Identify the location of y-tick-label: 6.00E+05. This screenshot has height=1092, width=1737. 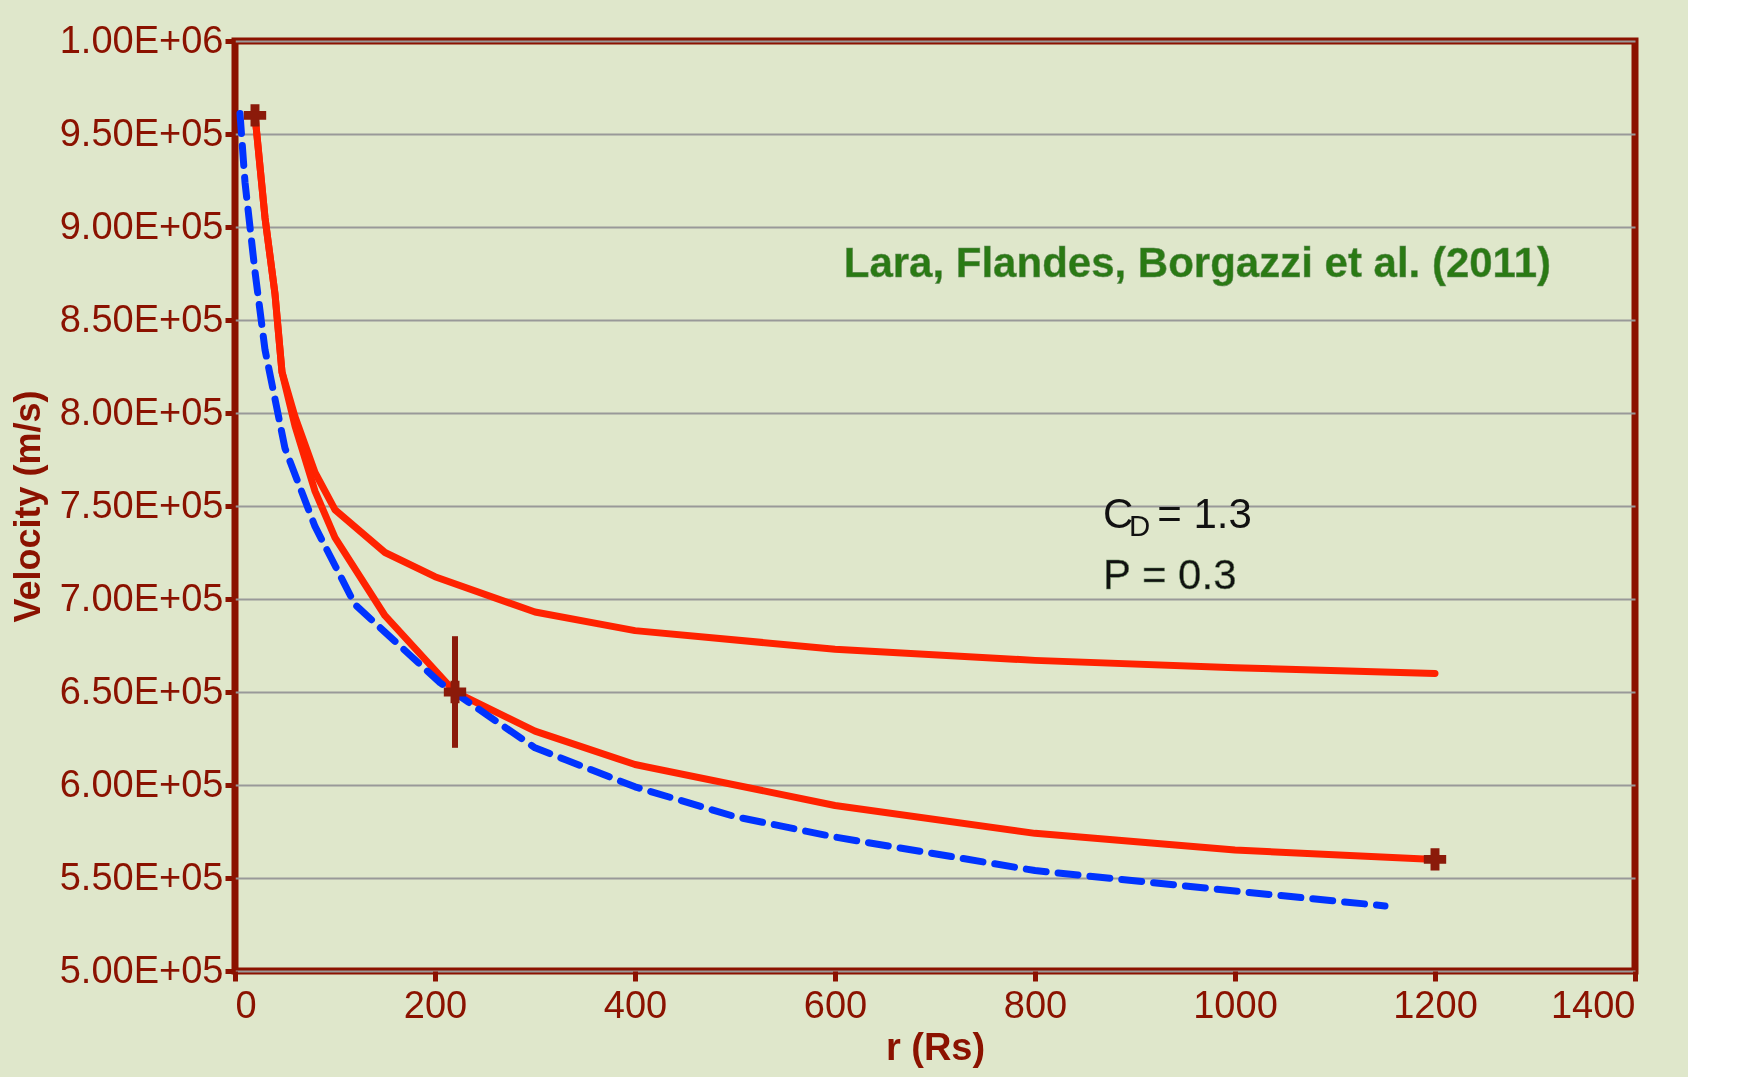
(141, 783).